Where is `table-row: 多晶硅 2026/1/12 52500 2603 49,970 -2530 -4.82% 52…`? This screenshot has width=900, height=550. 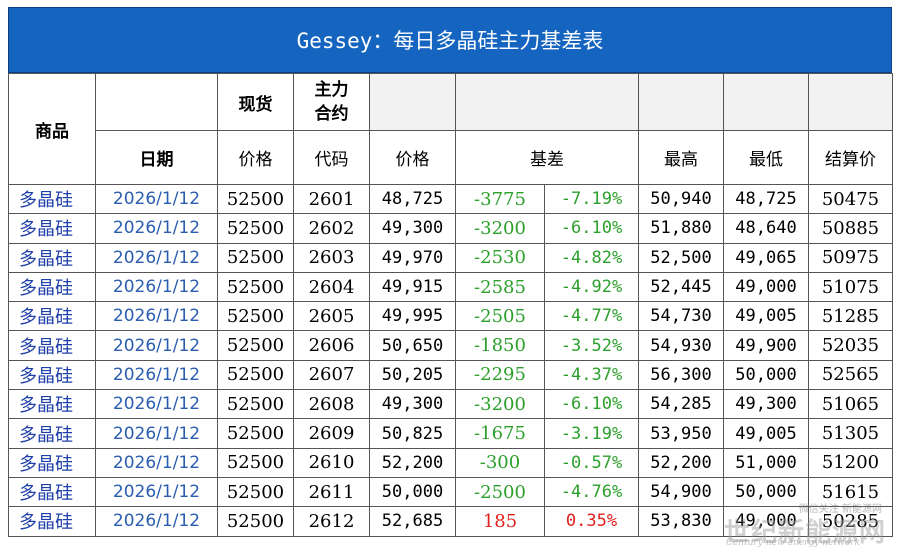
table-row: 多晶硅 2026/1/12 52500 2603 49,970 -2530 -4.82% 52… is located at coordinates (450, 257).